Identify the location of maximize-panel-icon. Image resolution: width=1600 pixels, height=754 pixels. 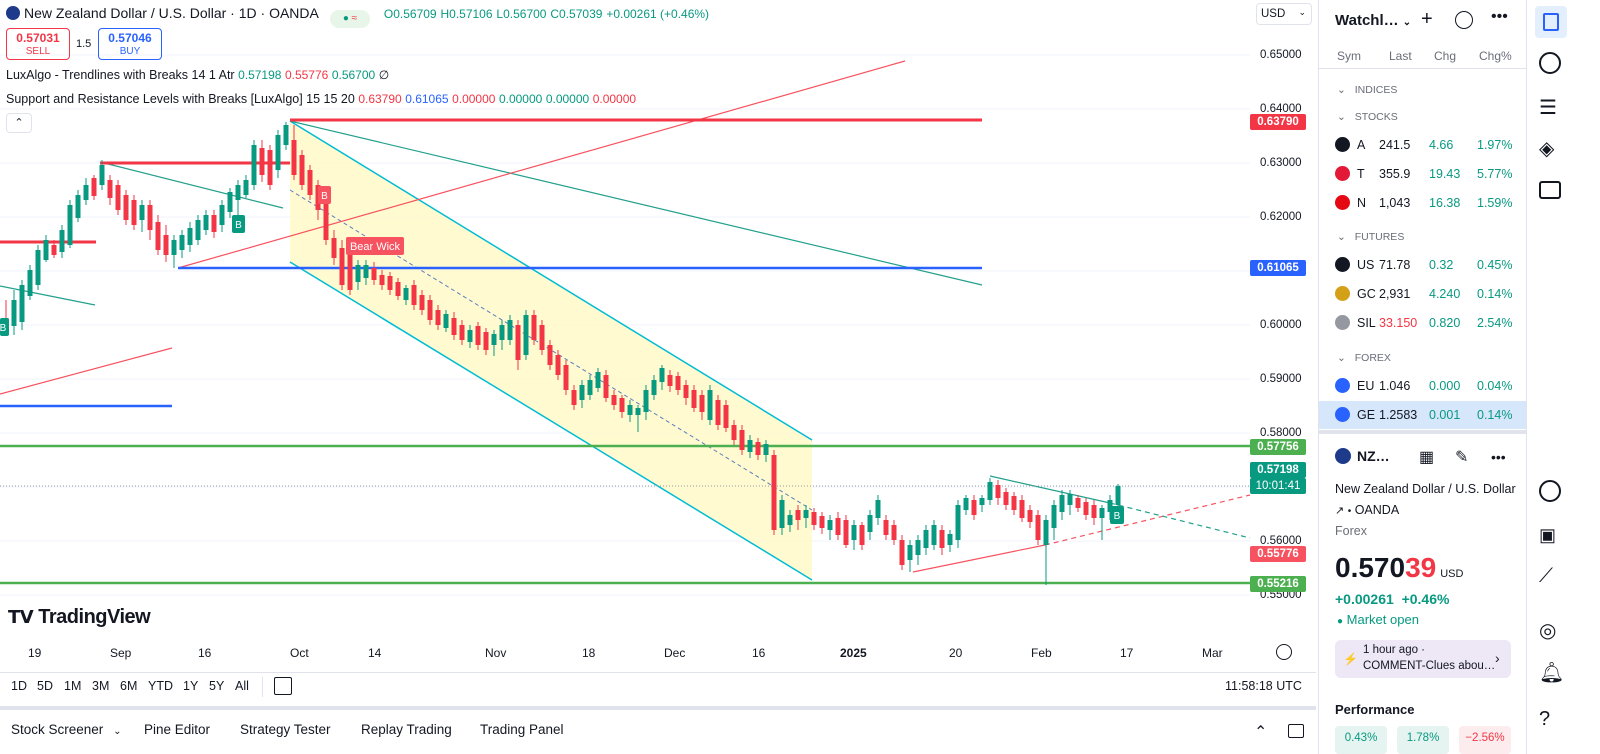
(1296, 731).